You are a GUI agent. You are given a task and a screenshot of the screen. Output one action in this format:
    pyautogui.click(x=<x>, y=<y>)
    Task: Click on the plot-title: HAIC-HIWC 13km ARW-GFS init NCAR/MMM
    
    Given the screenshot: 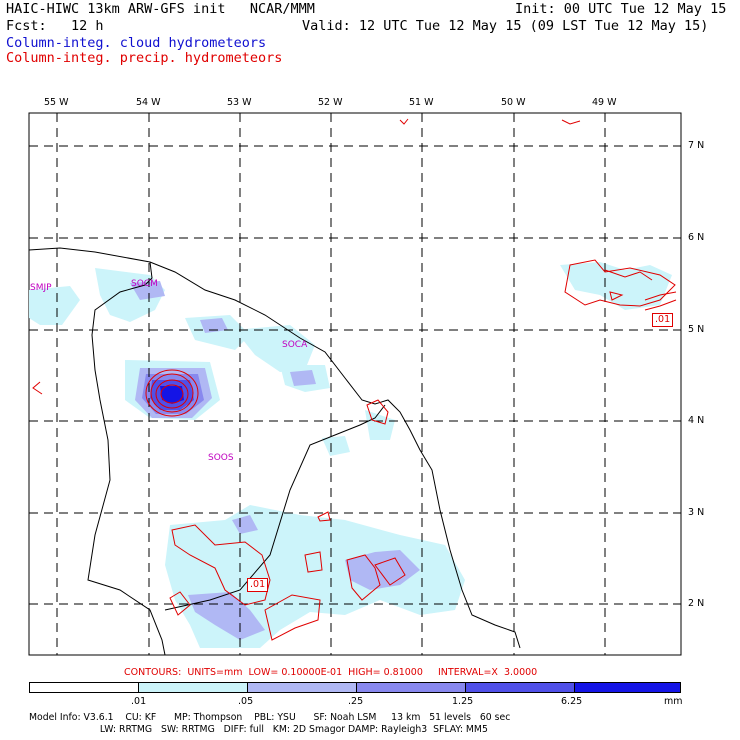 What is the action you would take?
    pyautogui.click(x=160, y=9)
    